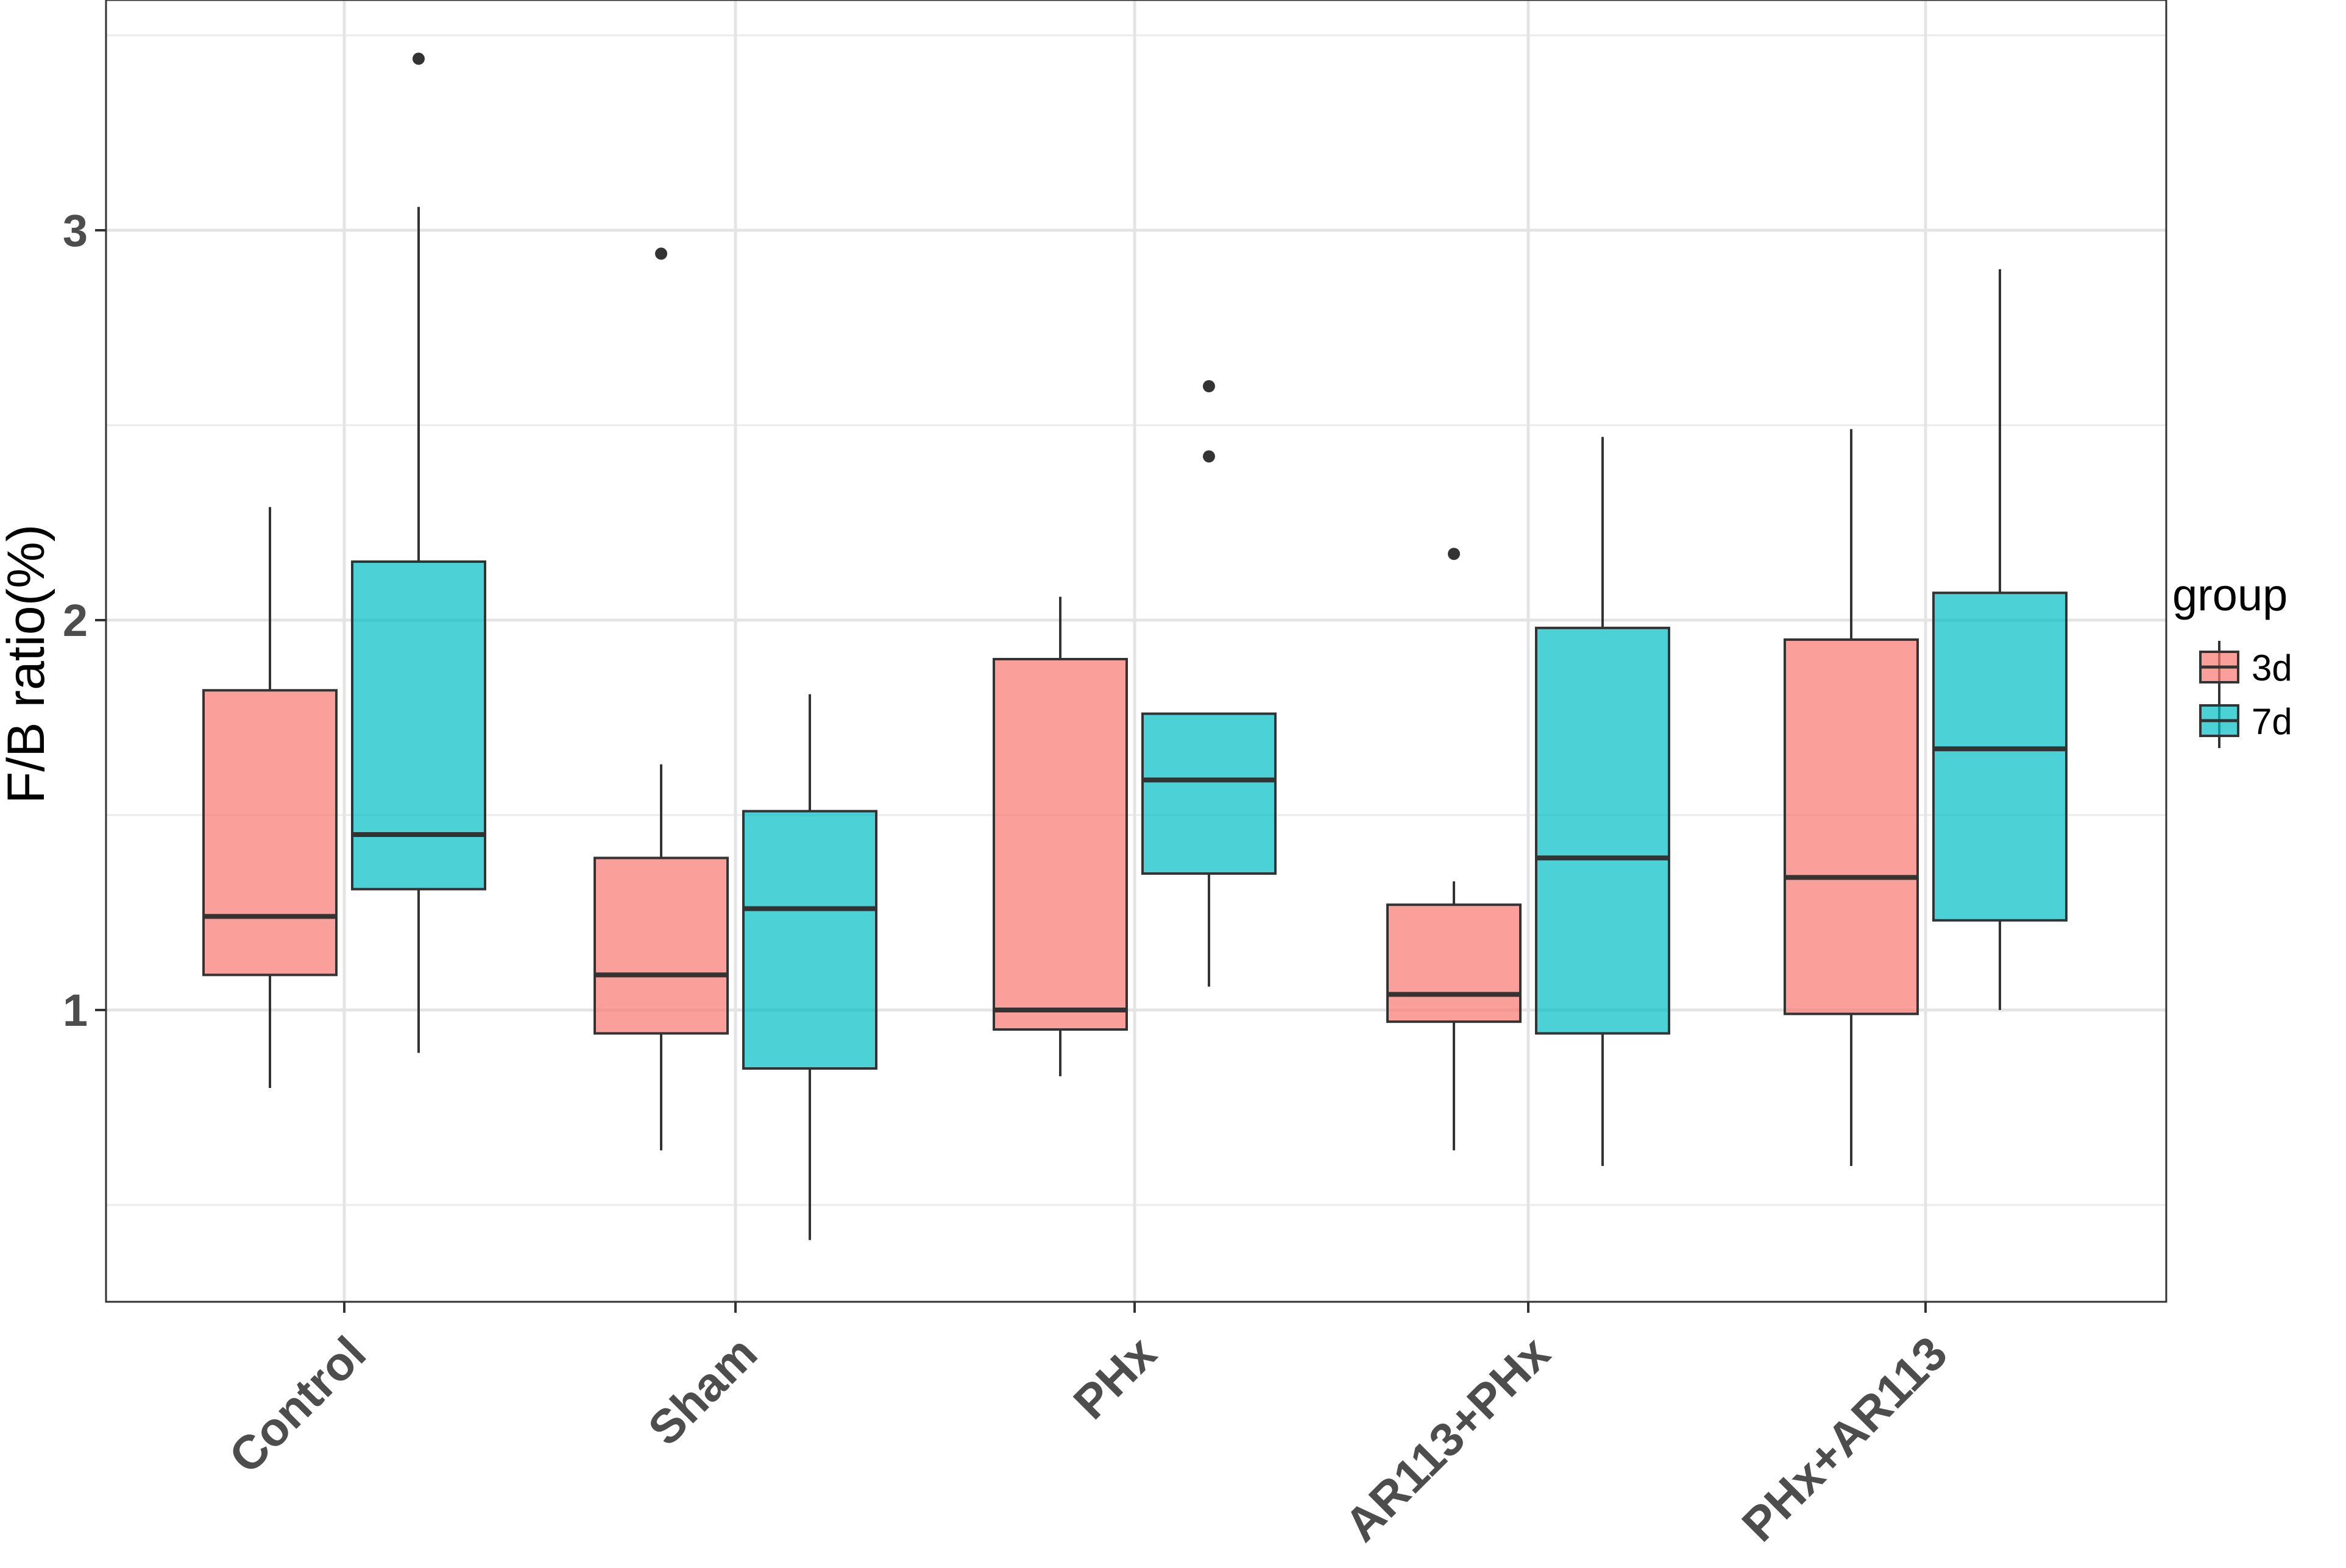 This screenshot has height=1568, width=2346. What do you see at coordinates (2272, 721) in the screenshot?
I see `legend-label-7d: 7d` at bounding box center [2272, 721].